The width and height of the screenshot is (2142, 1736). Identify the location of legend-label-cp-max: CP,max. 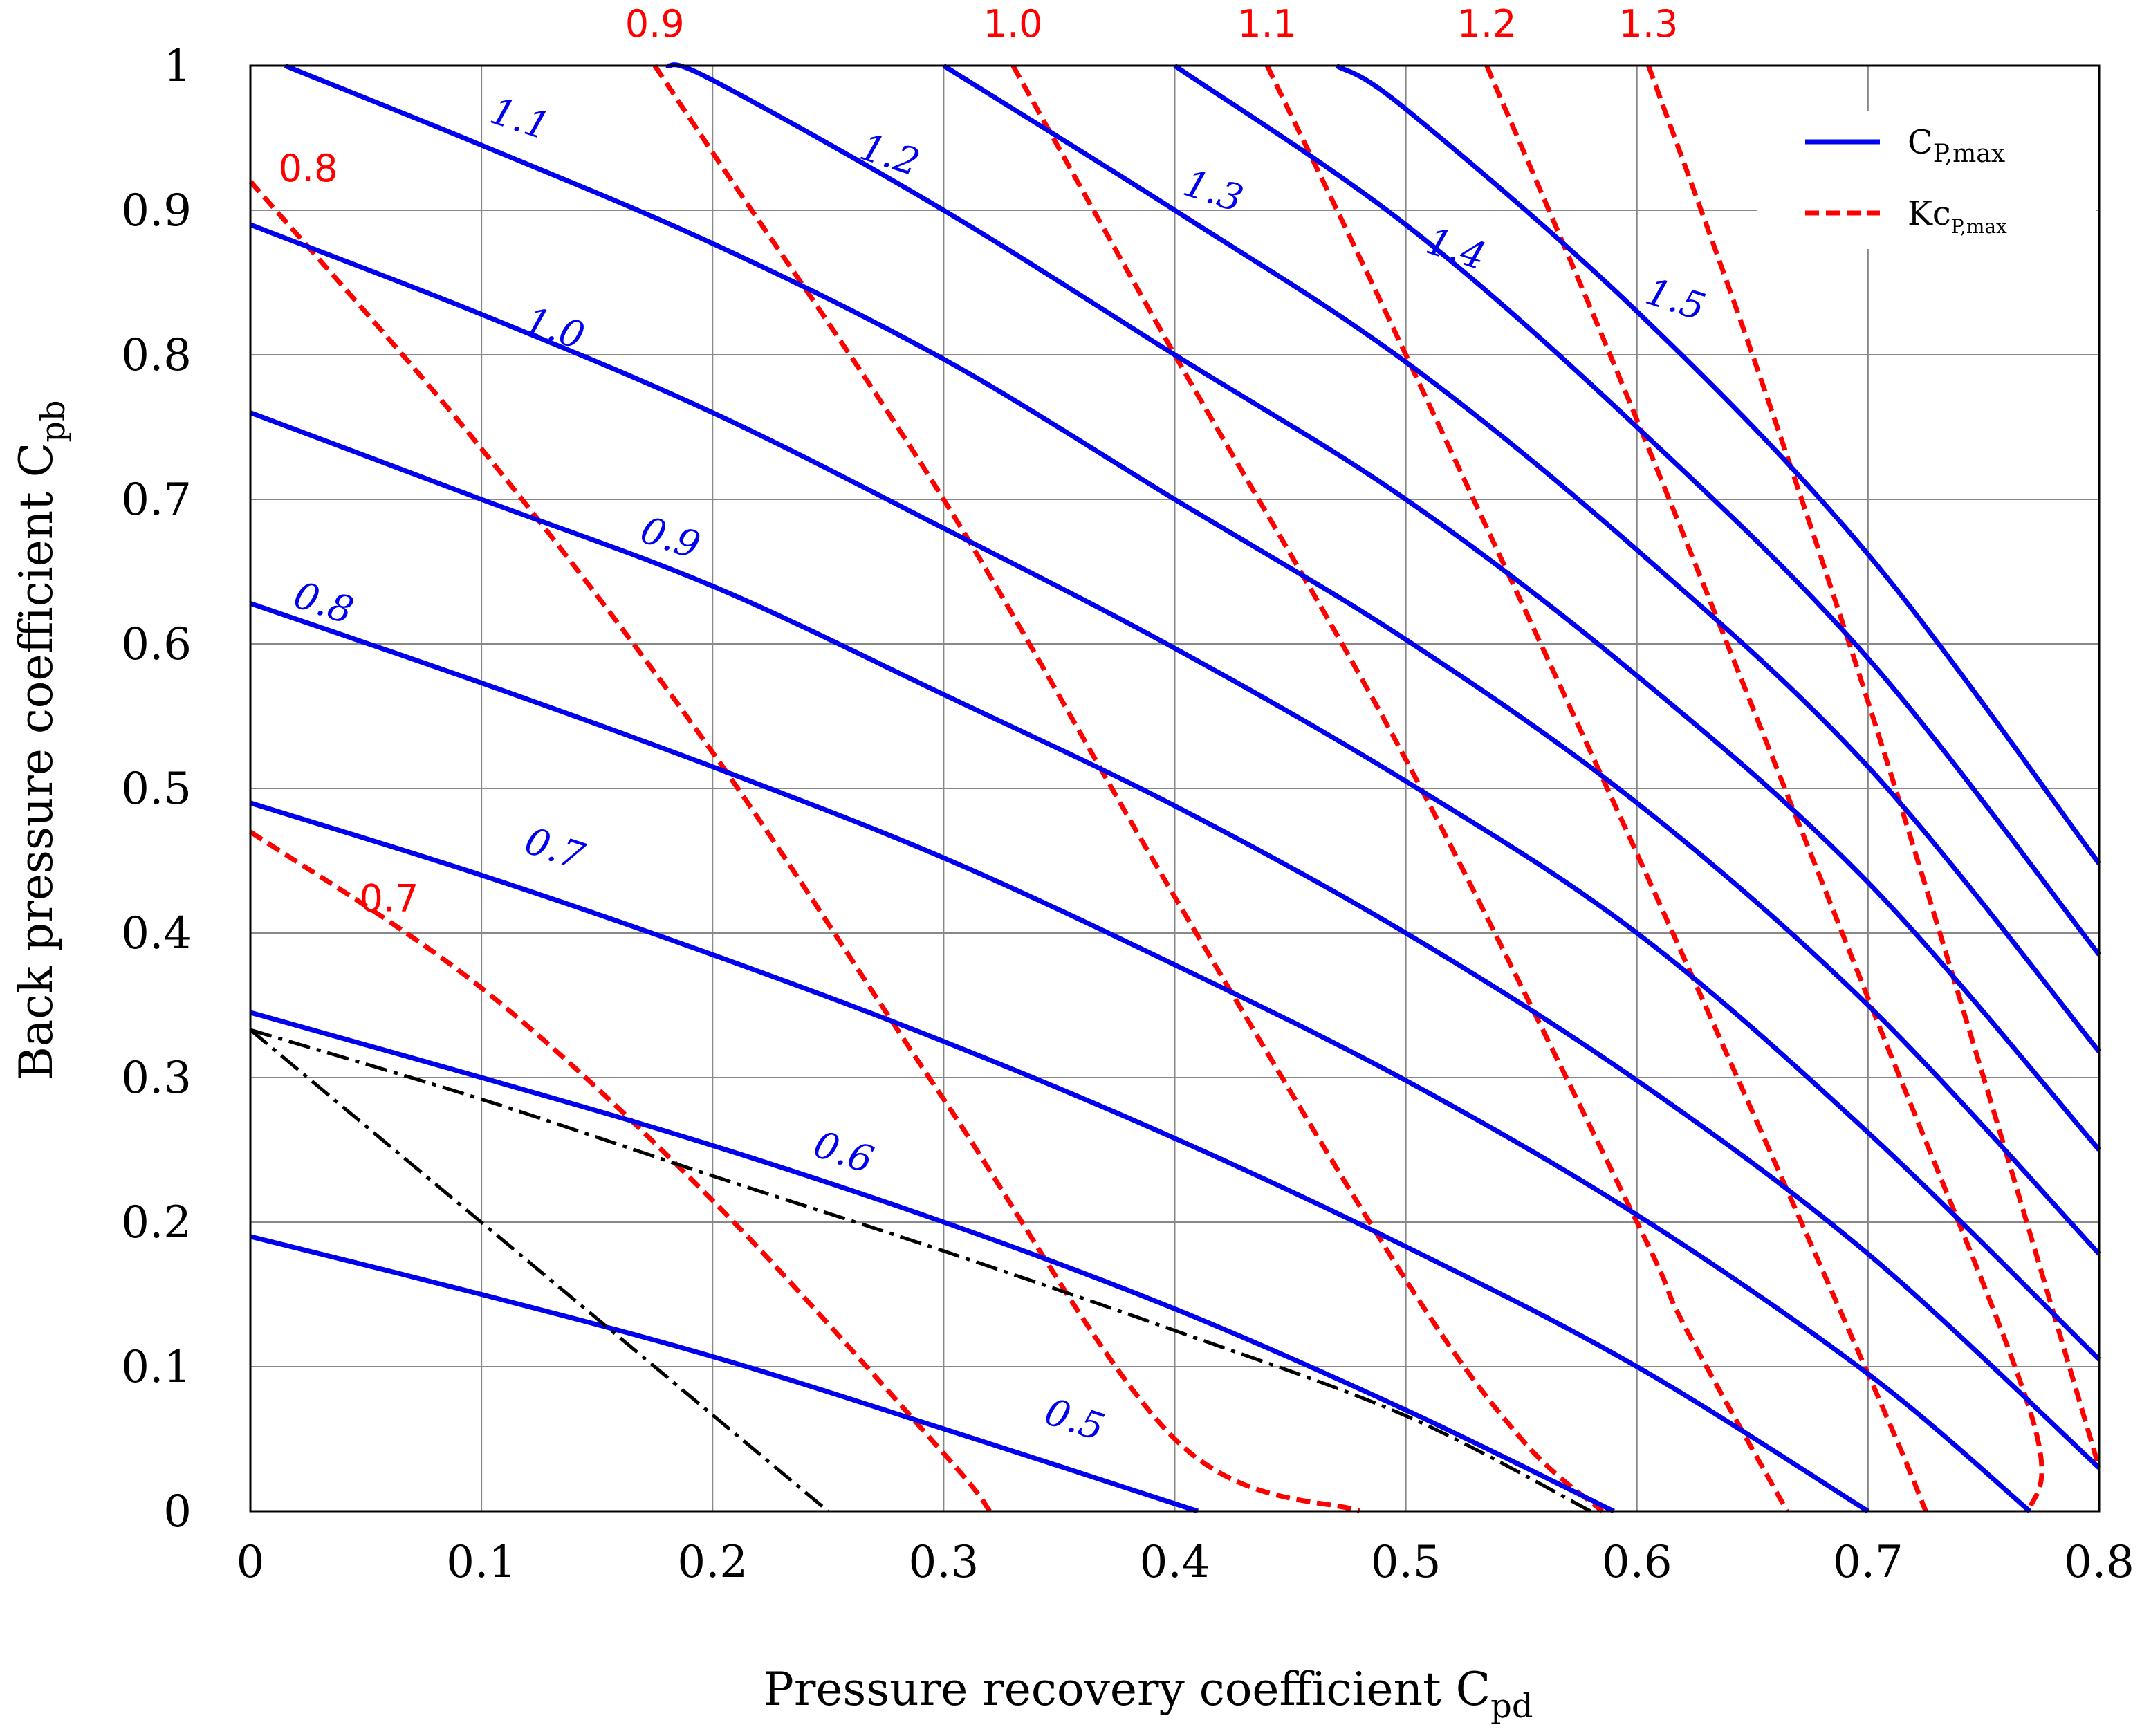
(1956, 145).